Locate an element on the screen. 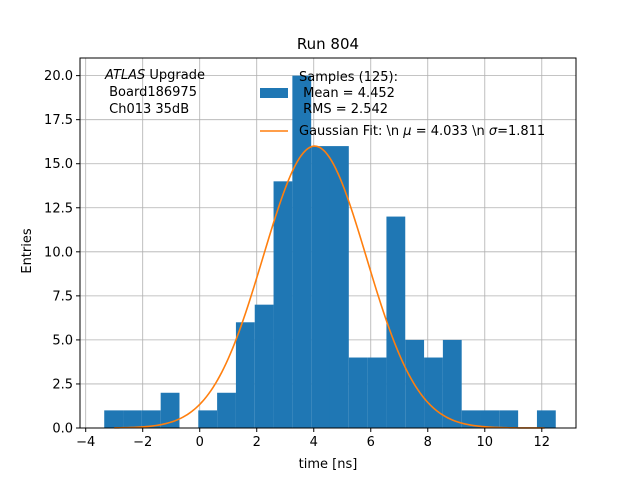  y-tick-label: 2.5 is located at coordinates (62, 384).